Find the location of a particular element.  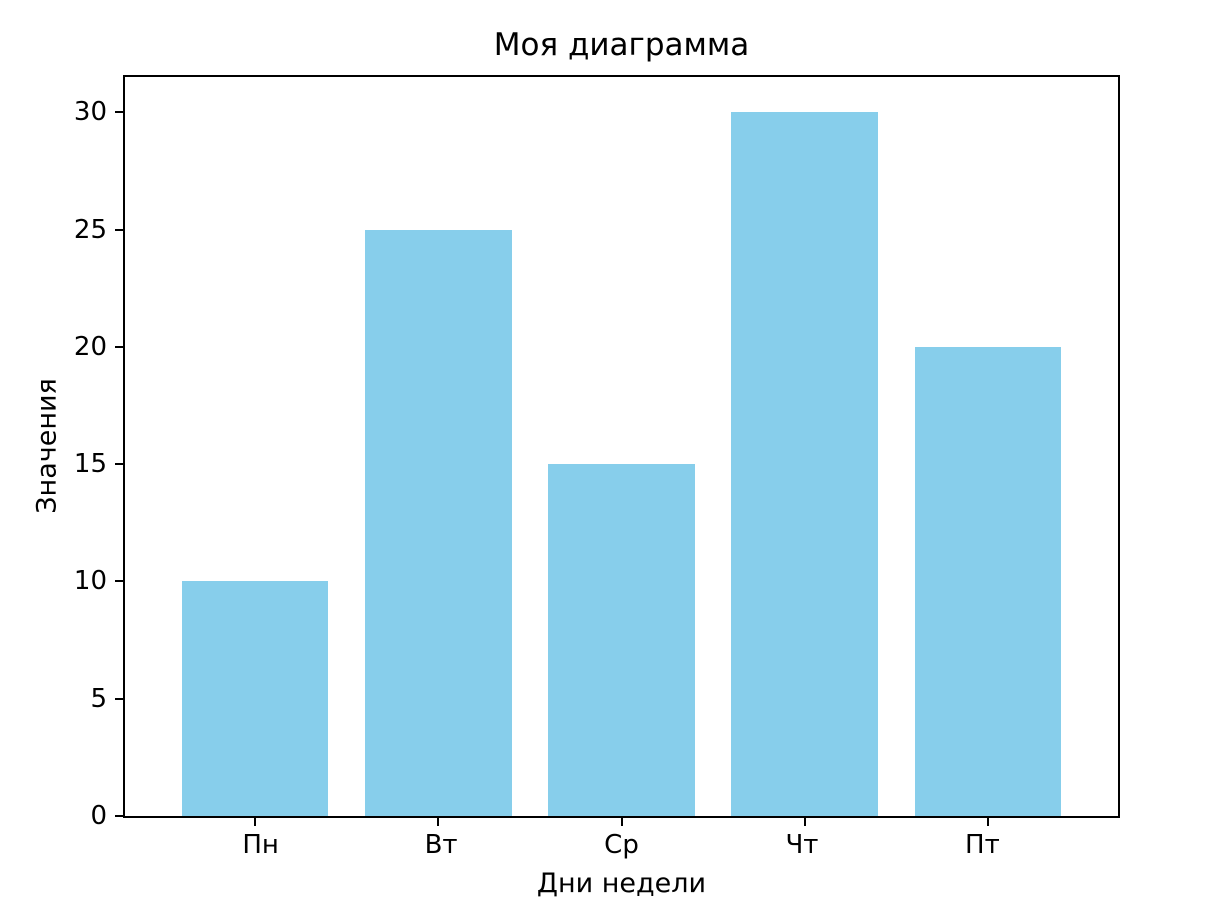

y-tick-label: 25 is located at coordinates (90, 229).